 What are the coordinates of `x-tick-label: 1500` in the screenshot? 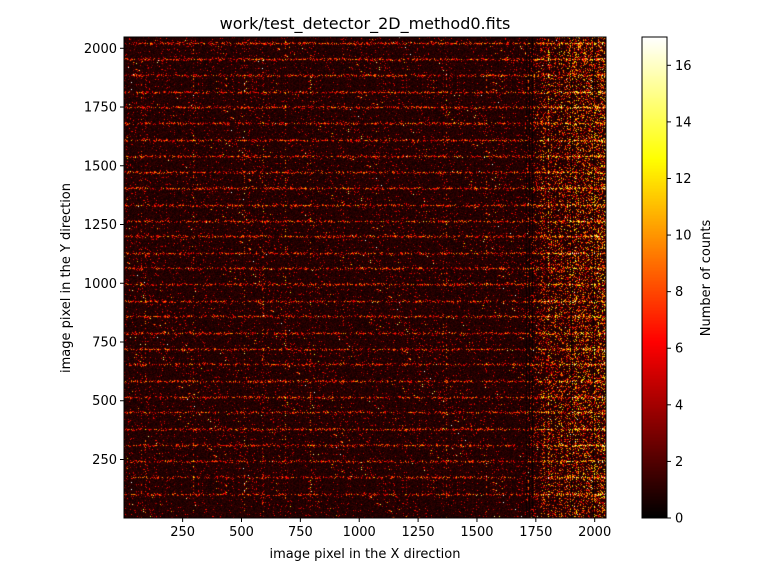 It's located at (476, 532).